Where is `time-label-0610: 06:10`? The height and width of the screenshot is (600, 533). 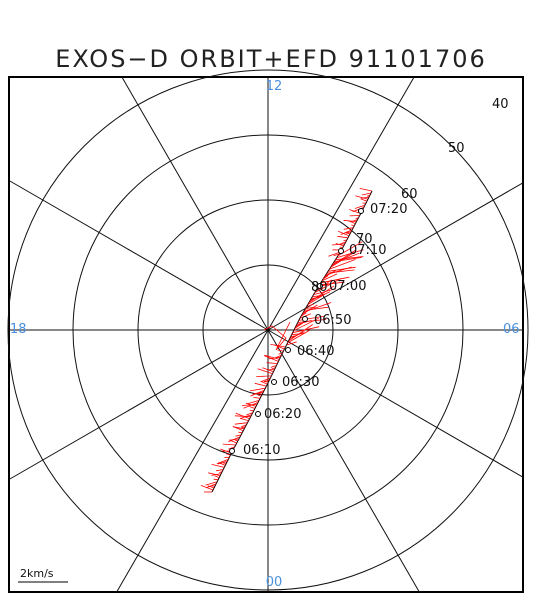
time-label-0610: 06:10 is located at coordinates (261, 450).